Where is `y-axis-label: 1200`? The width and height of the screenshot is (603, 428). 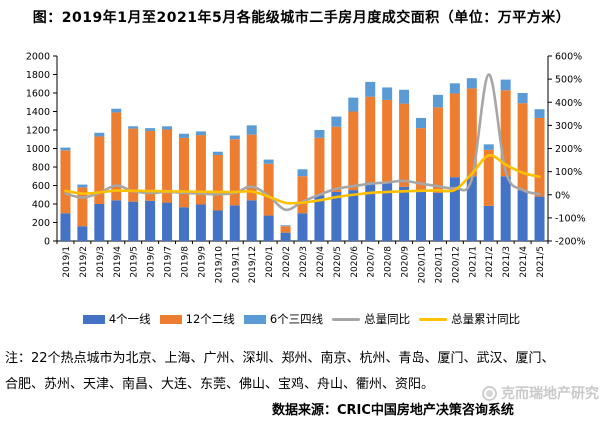 y-axis-label: 1200 is located at coordinates (38, 131).